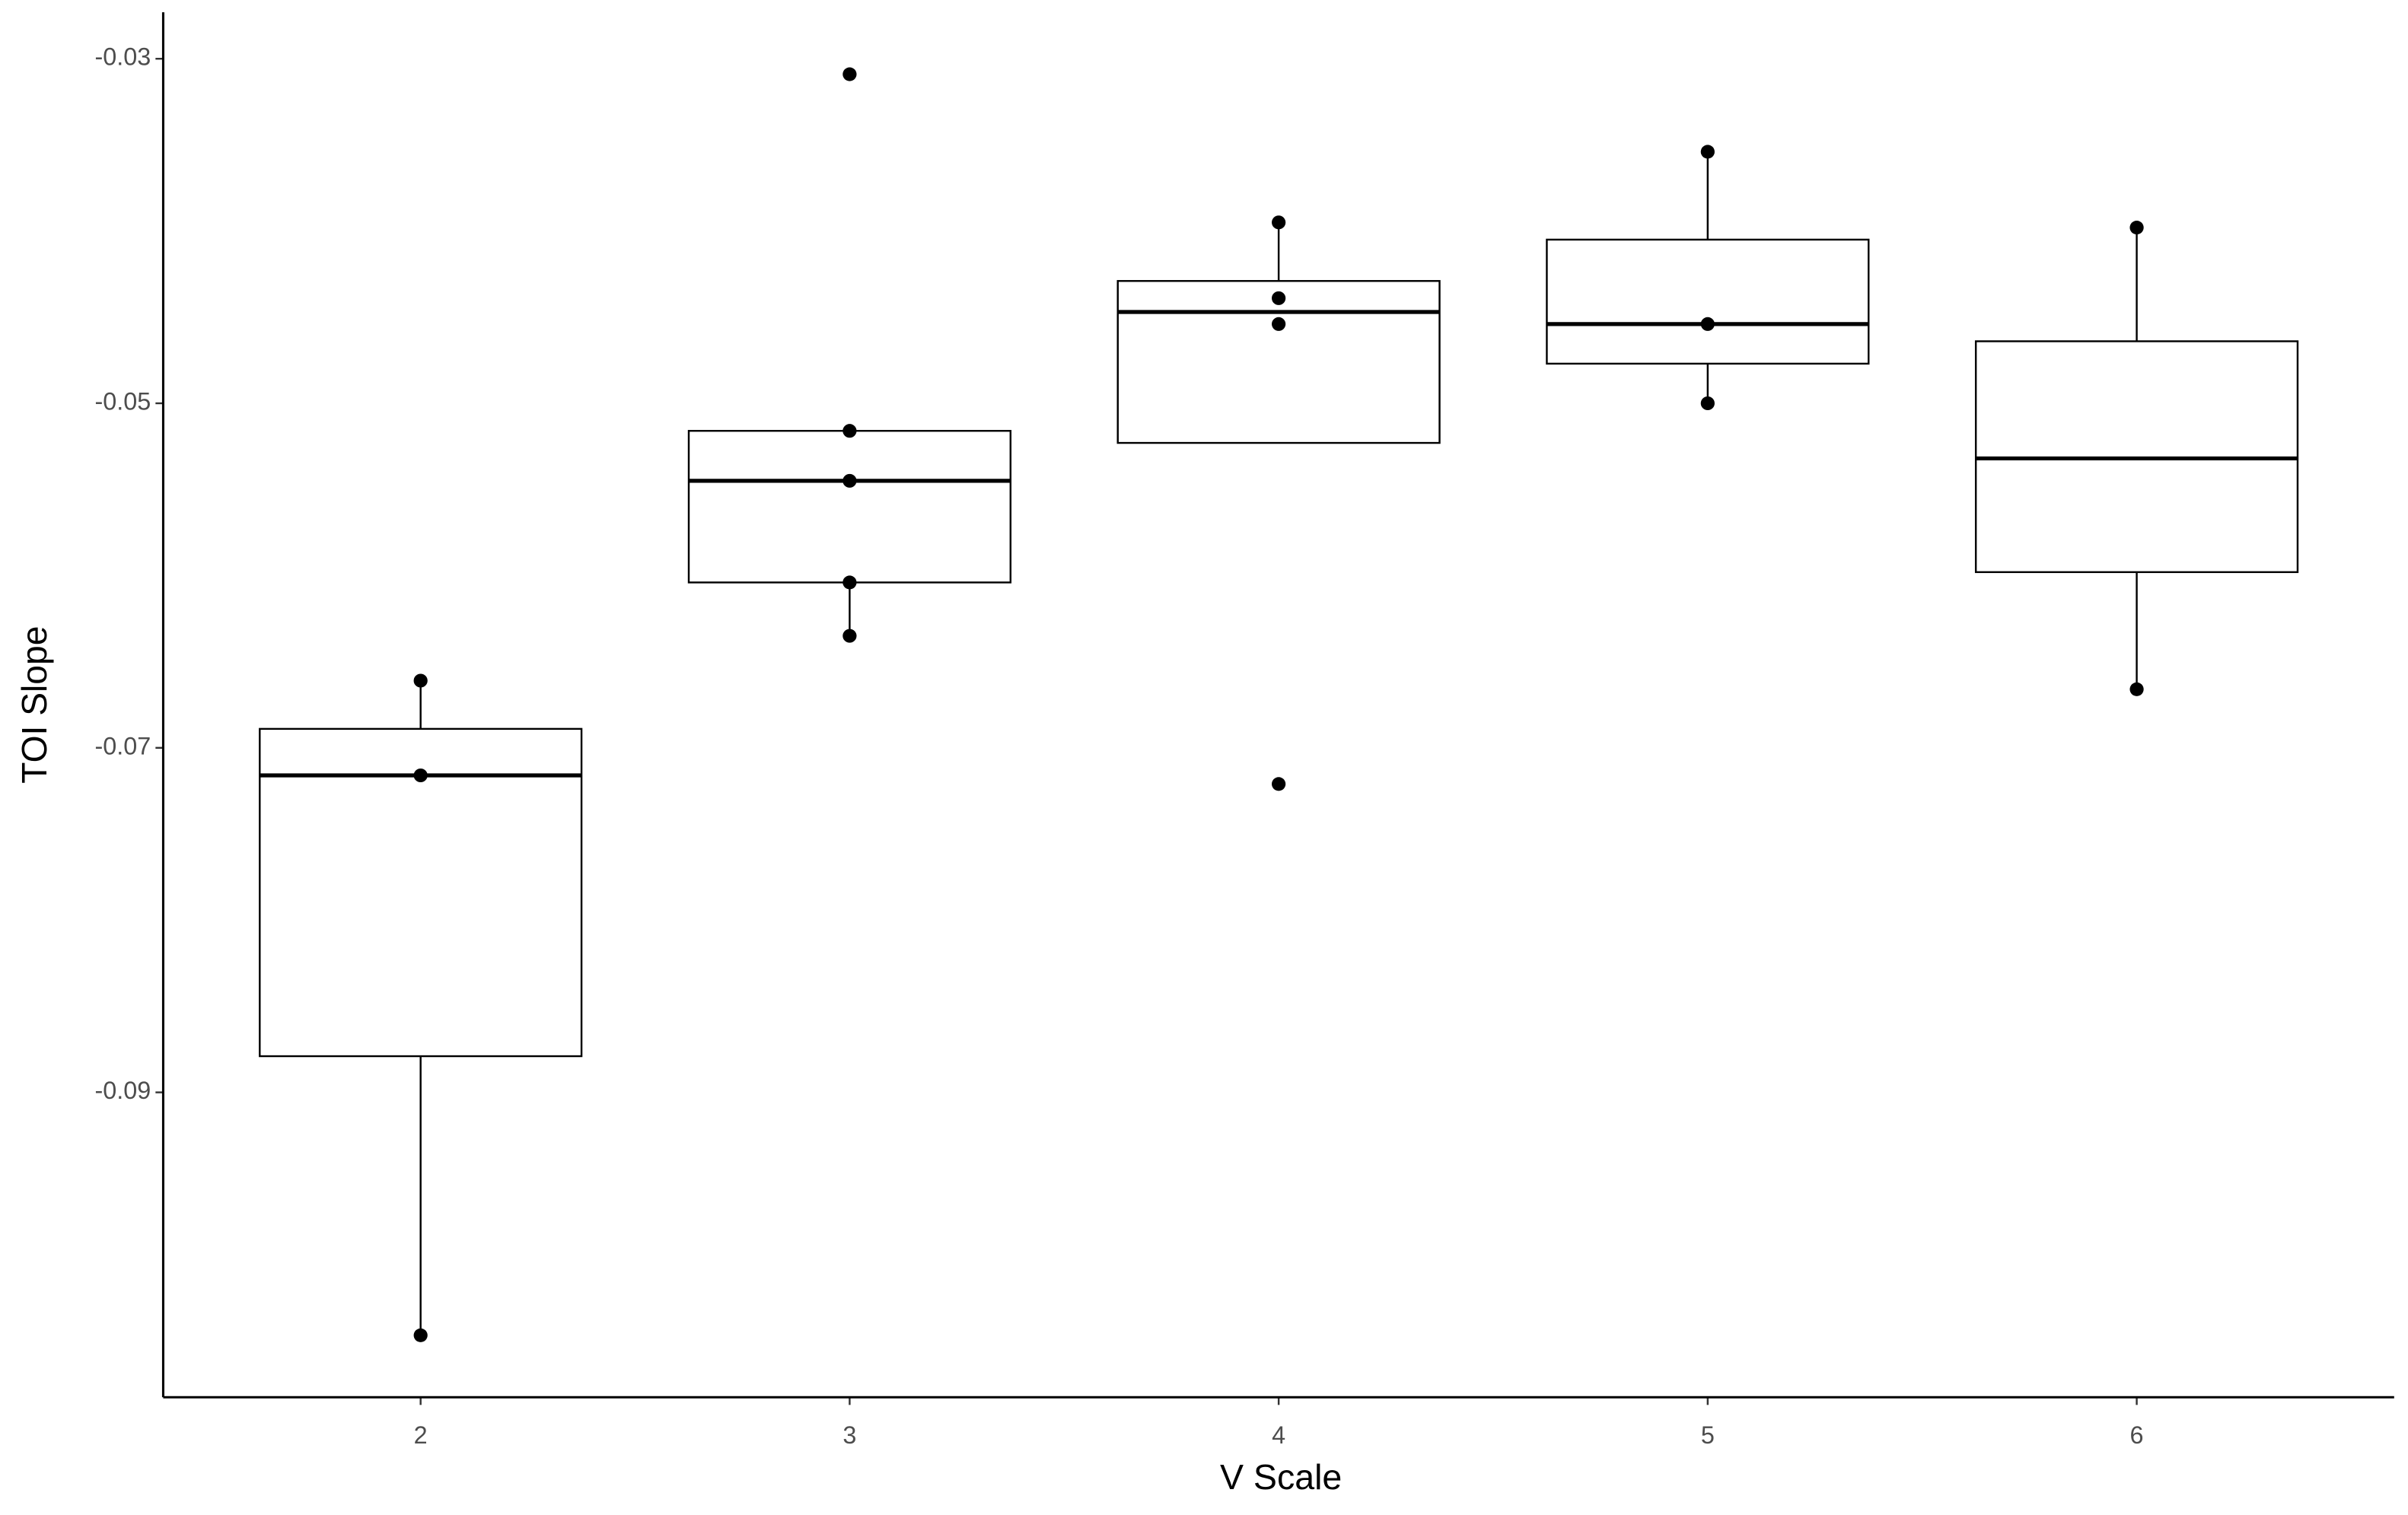 This screenshot has height=1515, width=2408. What do you see at coordinates (849, 1435) in the screenshot?
I see `x-tick-label: 3` at bounding box center [849, 1435].